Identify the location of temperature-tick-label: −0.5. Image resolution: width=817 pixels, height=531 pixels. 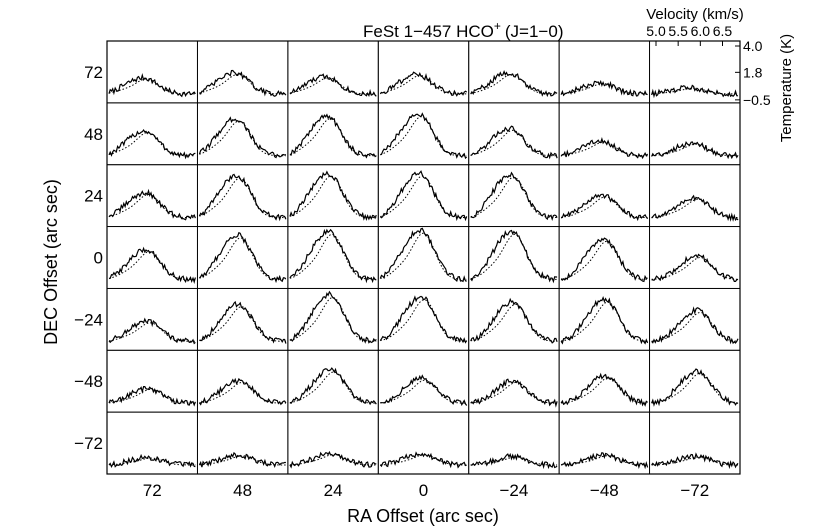
(757, 100).